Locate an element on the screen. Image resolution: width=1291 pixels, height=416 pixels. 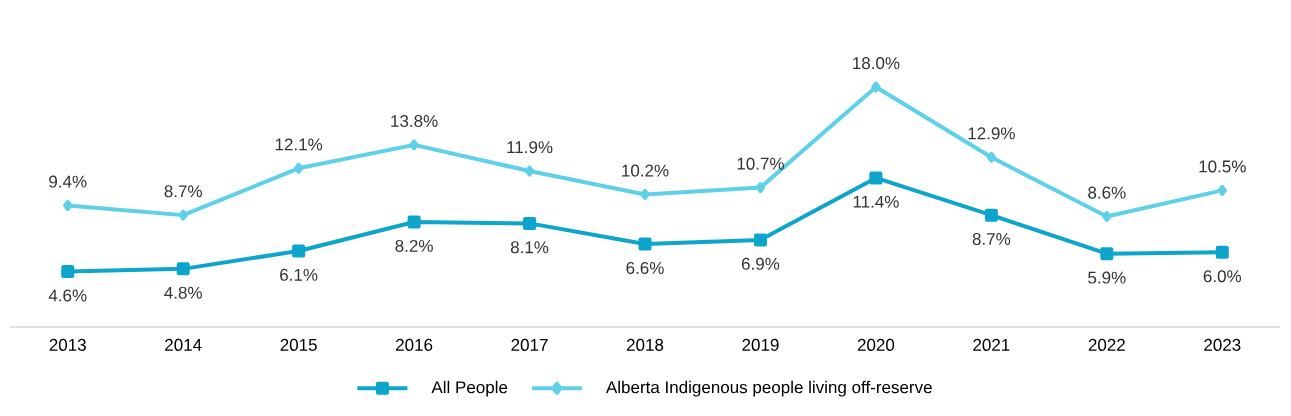
data-label: 12.1% is located at coordinates (299, 144).